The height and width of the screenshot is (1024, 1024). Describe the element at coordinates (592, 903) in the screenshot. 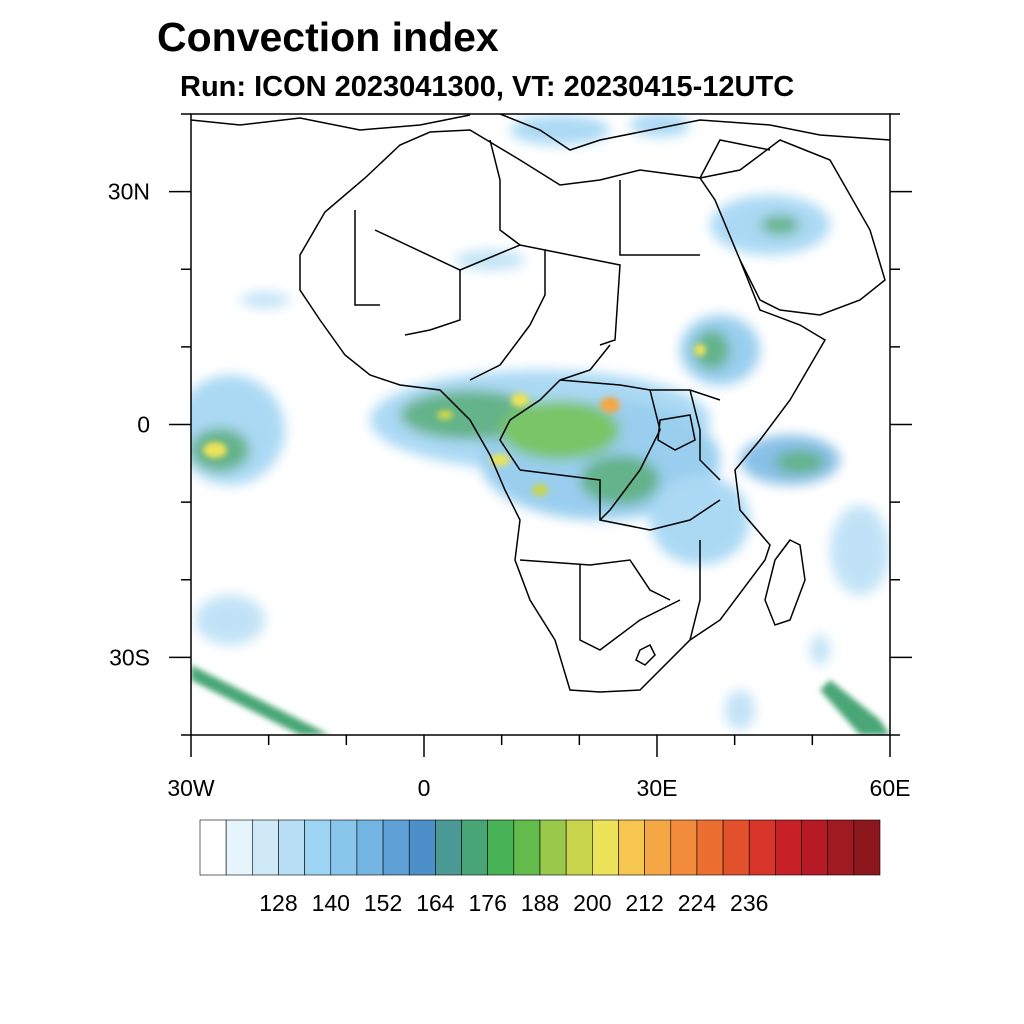

I see `colorbar-label: 200` at that location.